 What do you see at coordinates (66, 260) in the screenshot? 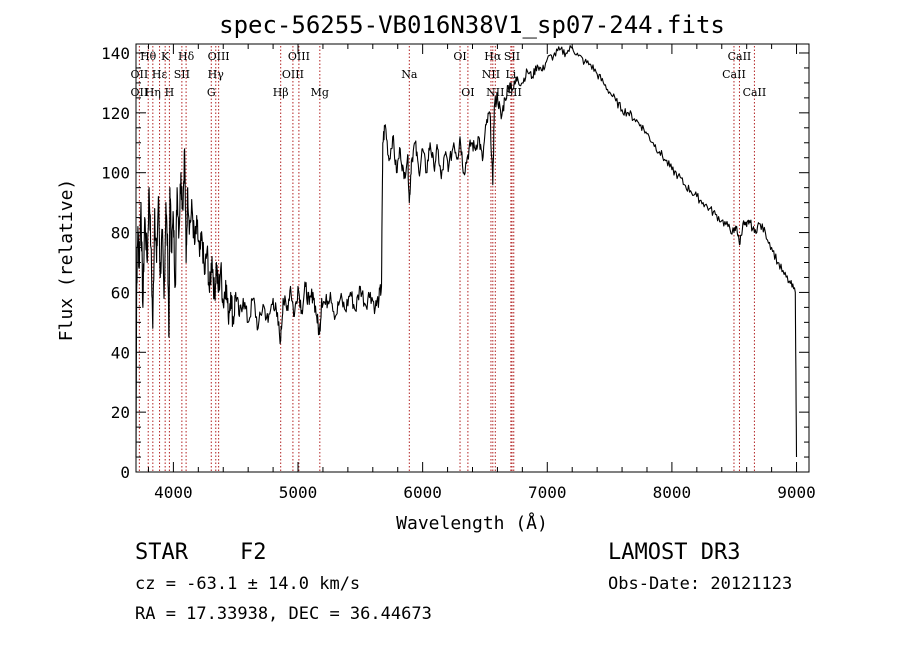
I see `y-axis-label: Flux (relative)` at bounding box center [66, 260].